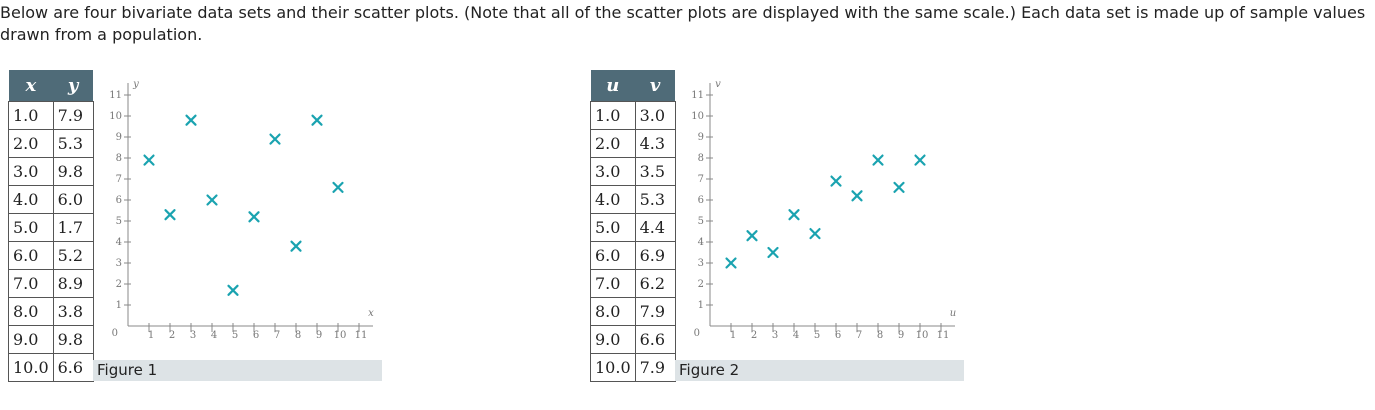 Image resolution: width=1375 pixels, height=410 pixels. I want to click on y-tick-label: 4, so click(119, 242).